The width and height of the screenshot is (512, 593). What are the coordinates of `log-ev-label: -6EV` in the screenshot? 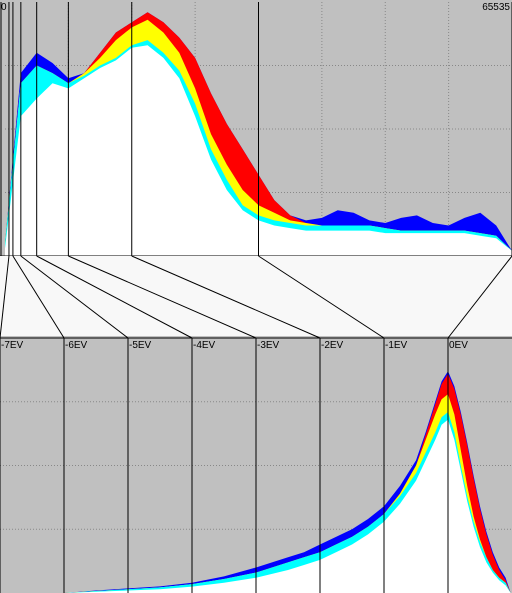 It's located at (76, 345).